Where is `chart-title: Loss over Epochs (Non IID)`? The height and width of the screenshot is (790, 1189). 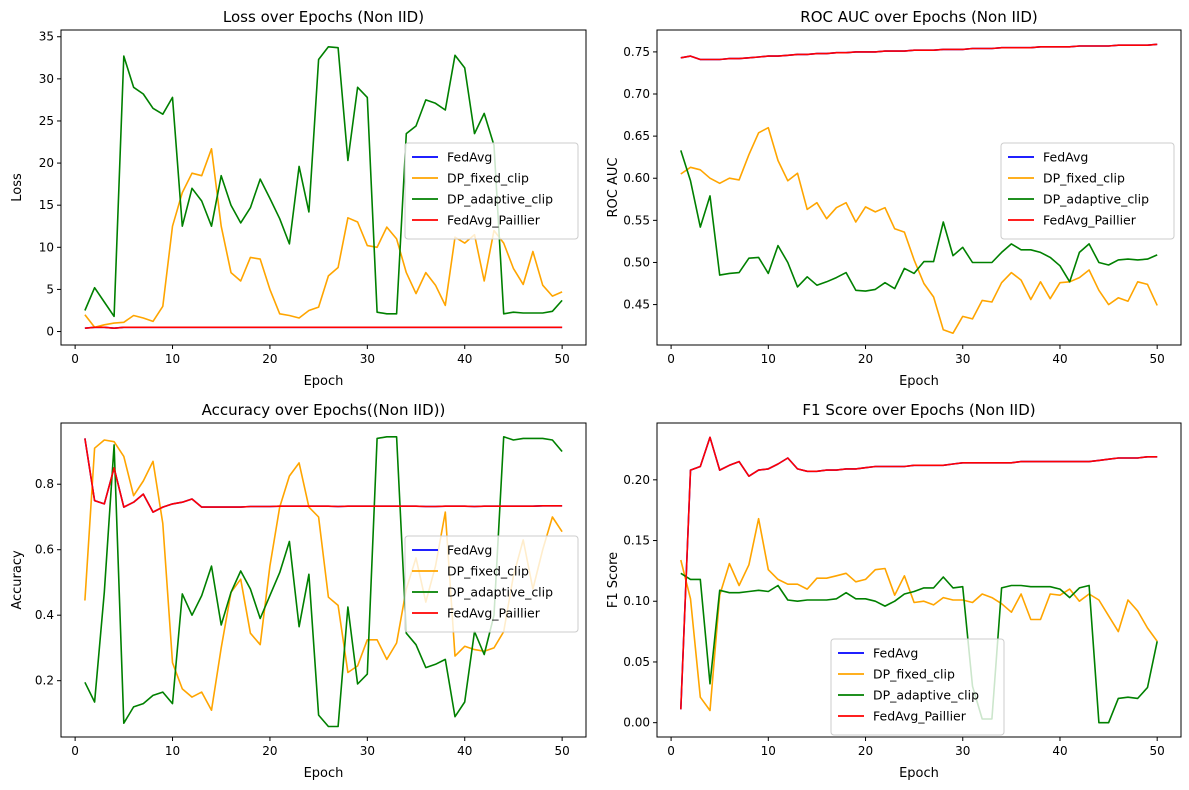
chart-title: Loss over Epochs (Non IID) is located at coordinates (323, 17).